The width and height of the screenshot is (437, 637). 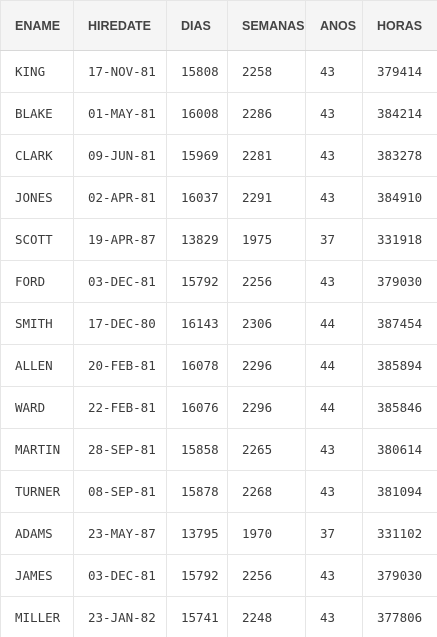 I want to click on cell-dias: 16008, so click(x=197, y=113).